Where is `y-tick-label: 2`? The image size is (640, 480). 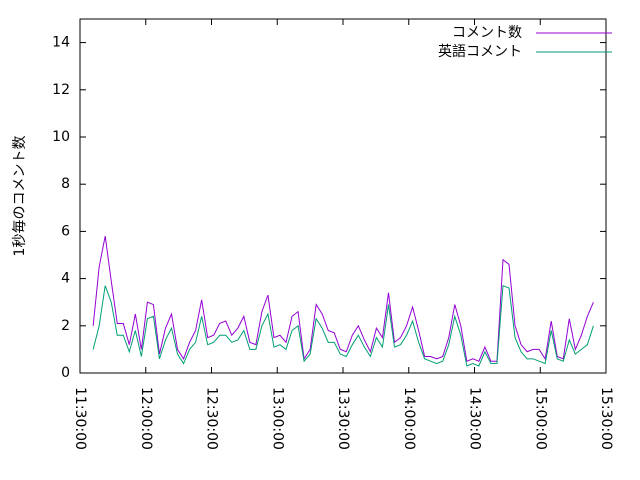 y-tick-label: 2 is located at coordinates (65, 326).